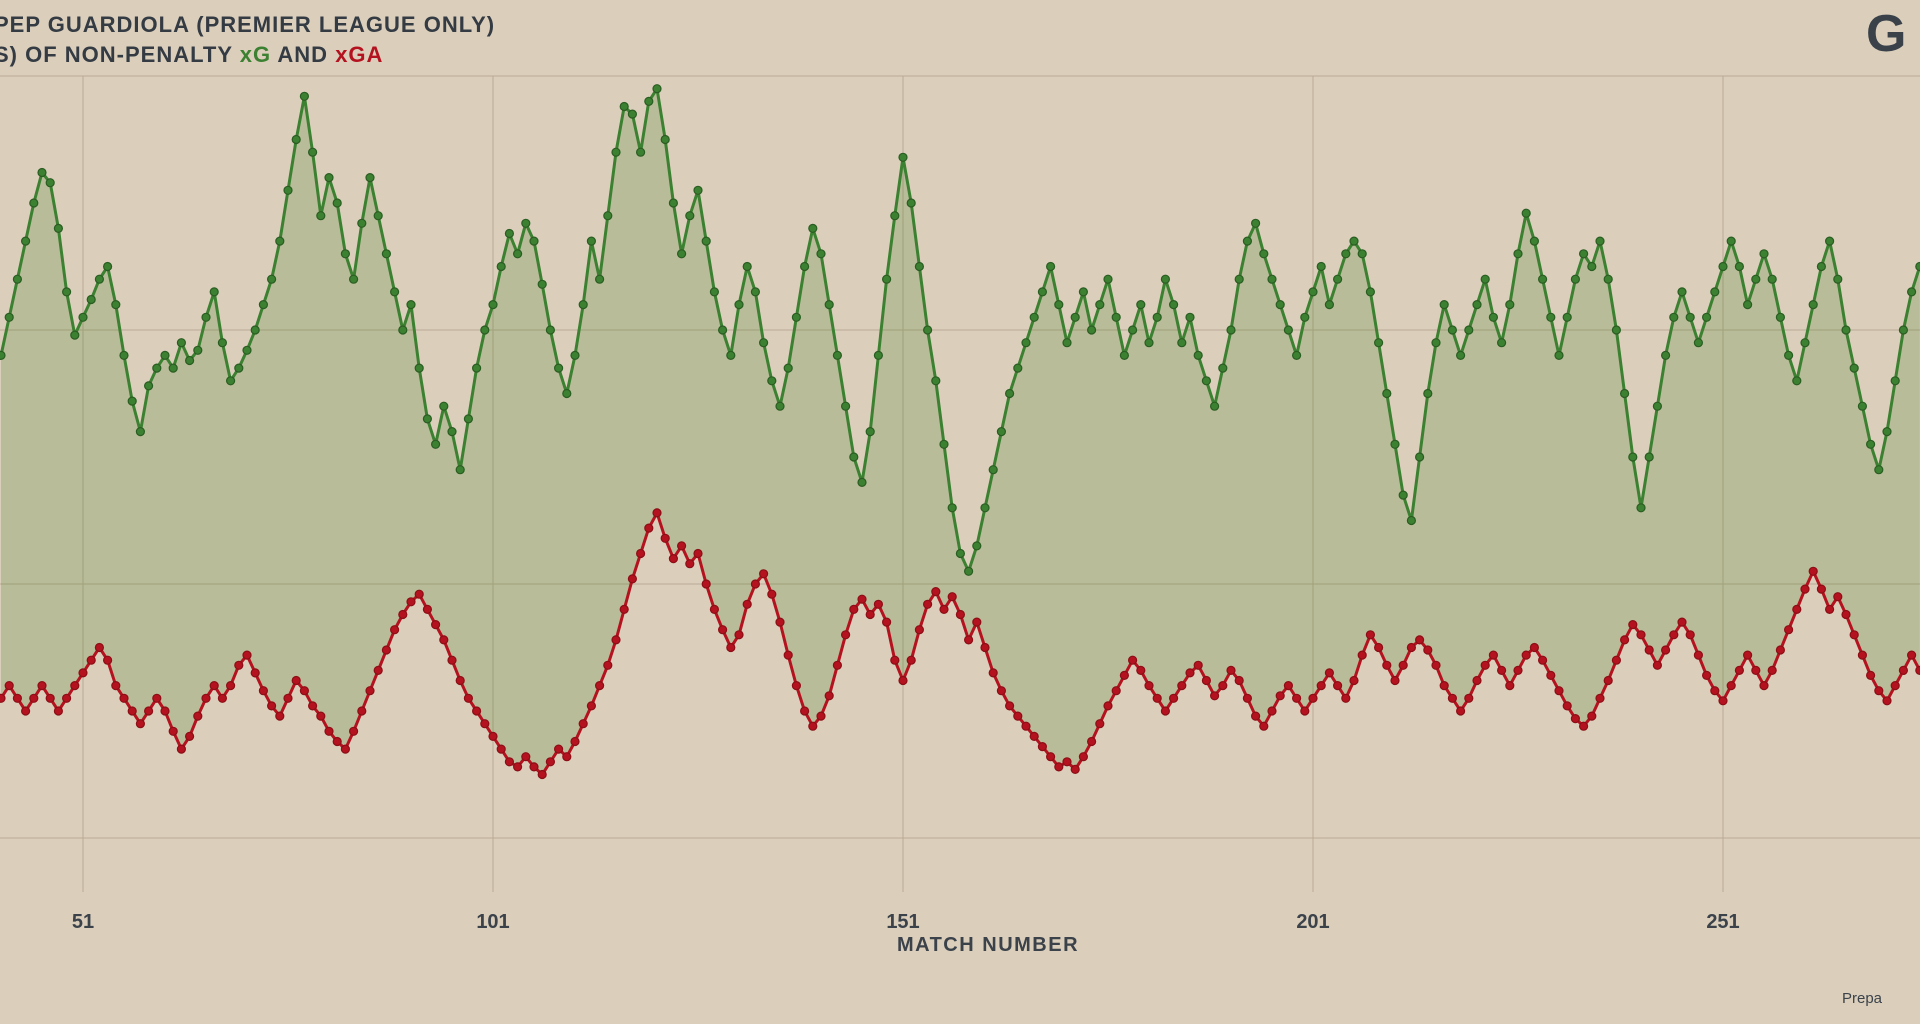 This screenshot has height=1024, width=1920. What do you see at coordinates (255, 54) in the screenshot?
I see `title-xg: xG` at bounding box center [255, 54].